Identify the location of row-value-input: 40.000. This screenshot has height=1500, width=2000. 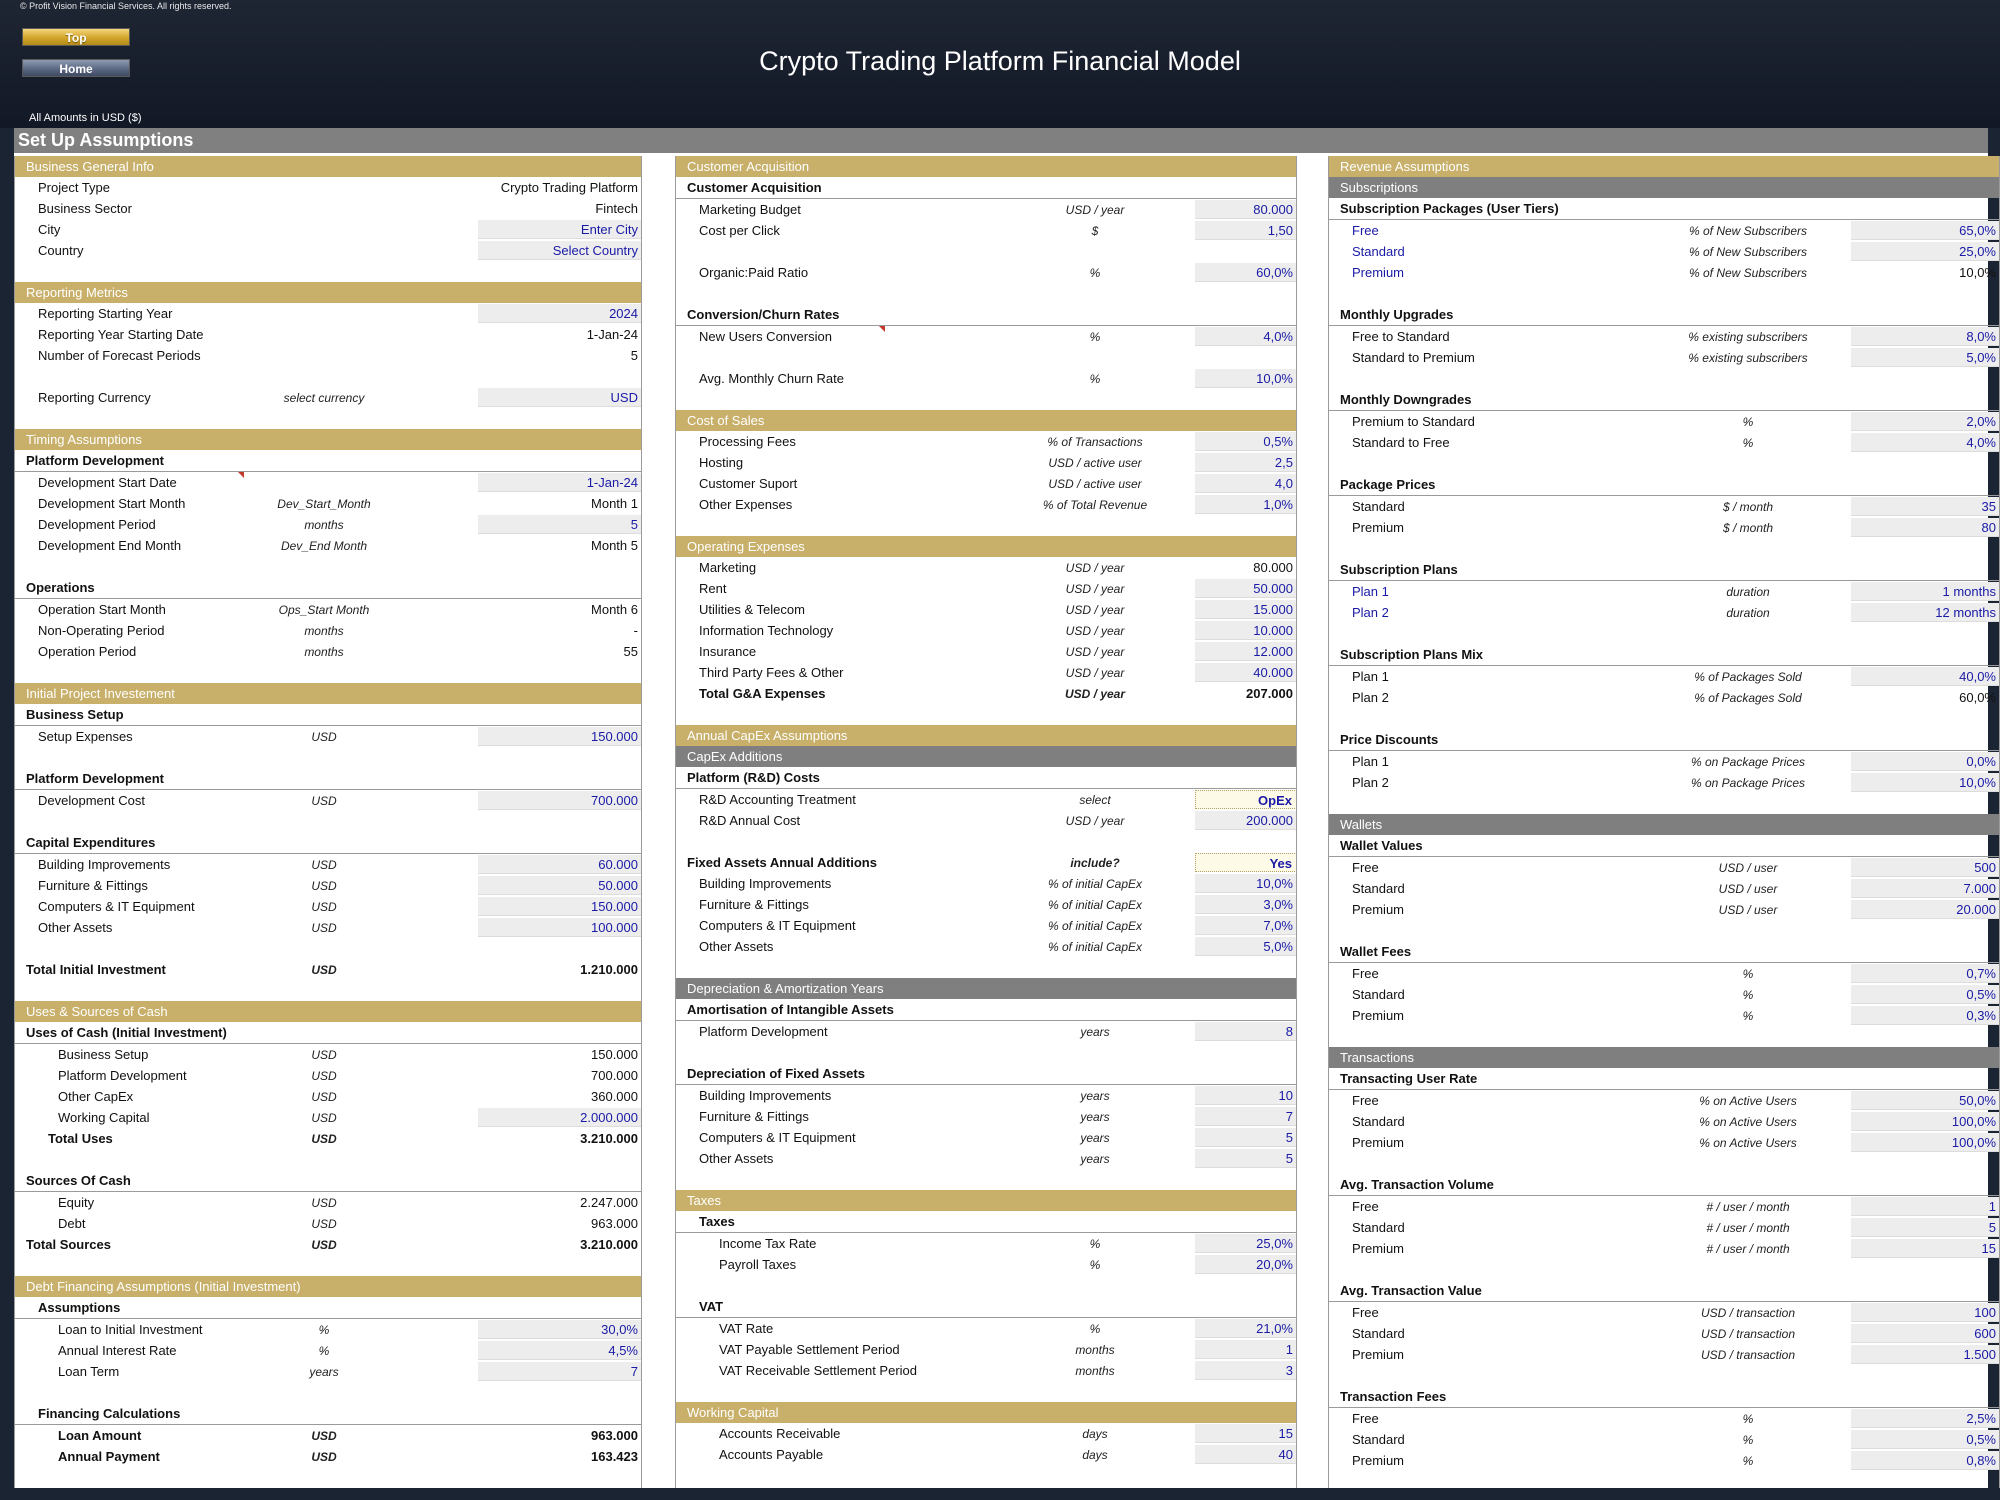
(1246, 672).